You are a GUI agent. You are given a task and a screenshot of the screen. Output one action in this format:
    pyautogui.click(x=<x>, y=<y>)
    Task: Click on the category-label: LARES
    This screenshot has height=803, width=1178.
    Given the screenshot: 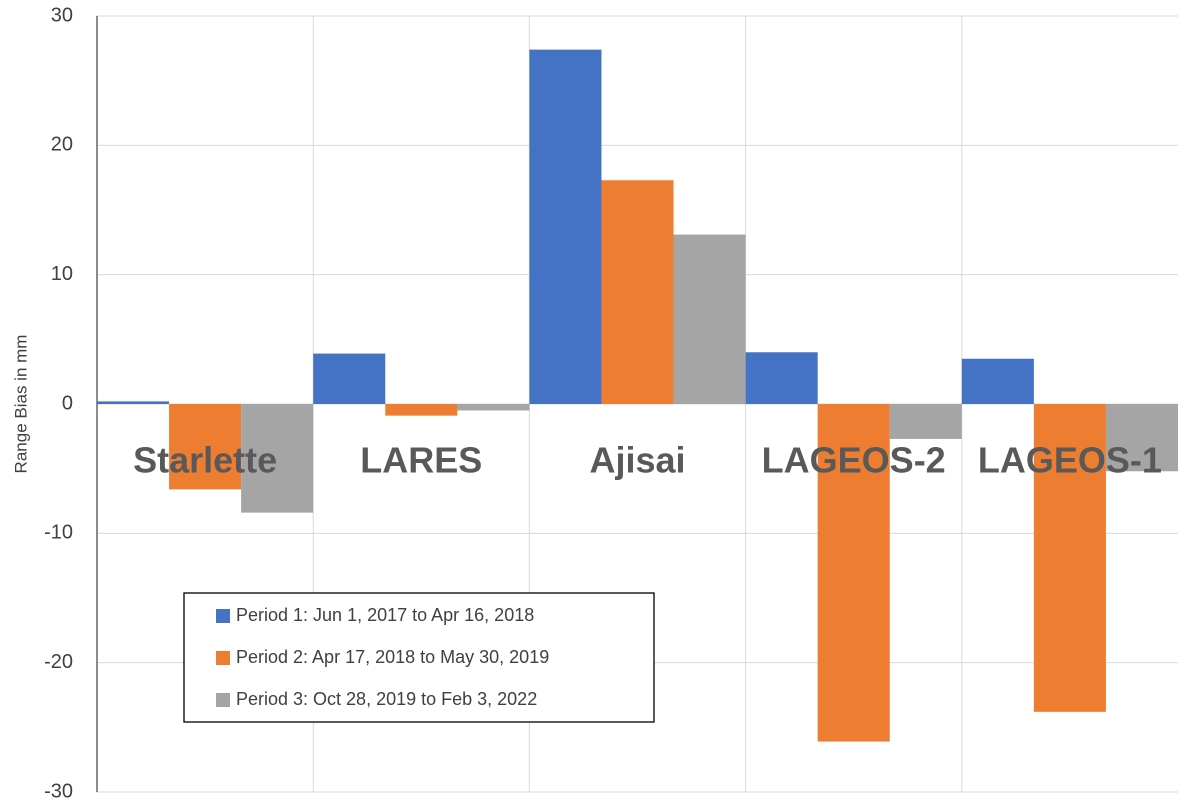 What is the action you would take?
    pyautogui.click(x=421, y=460)
    